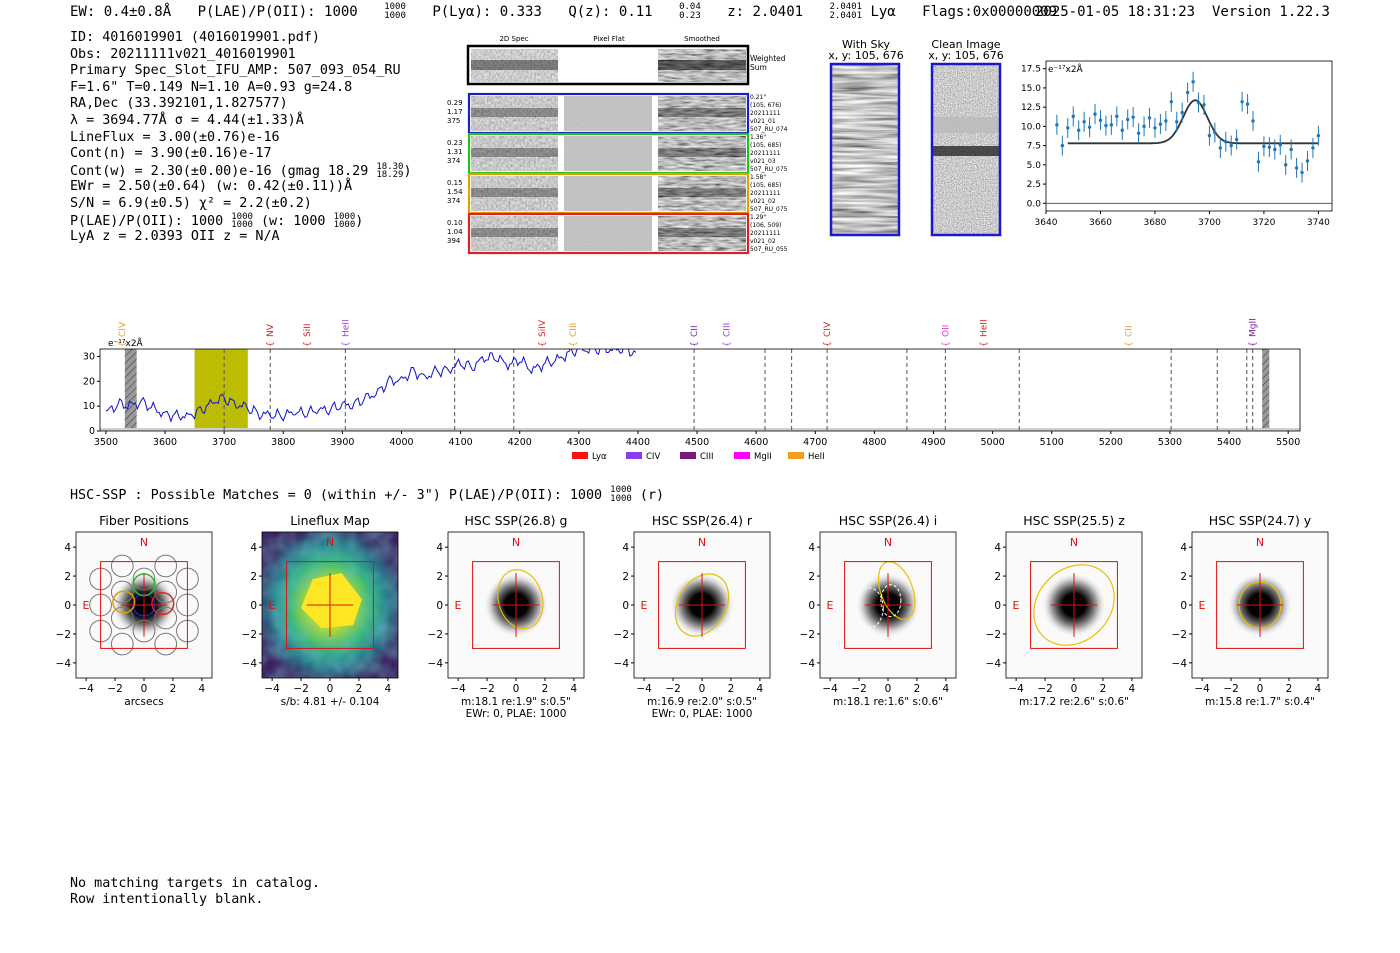 The image size is (1400, 953). Describe the element at coordinates (1034, 147) in the screenshot. I see `y-tick-label: 7.5` at that location.